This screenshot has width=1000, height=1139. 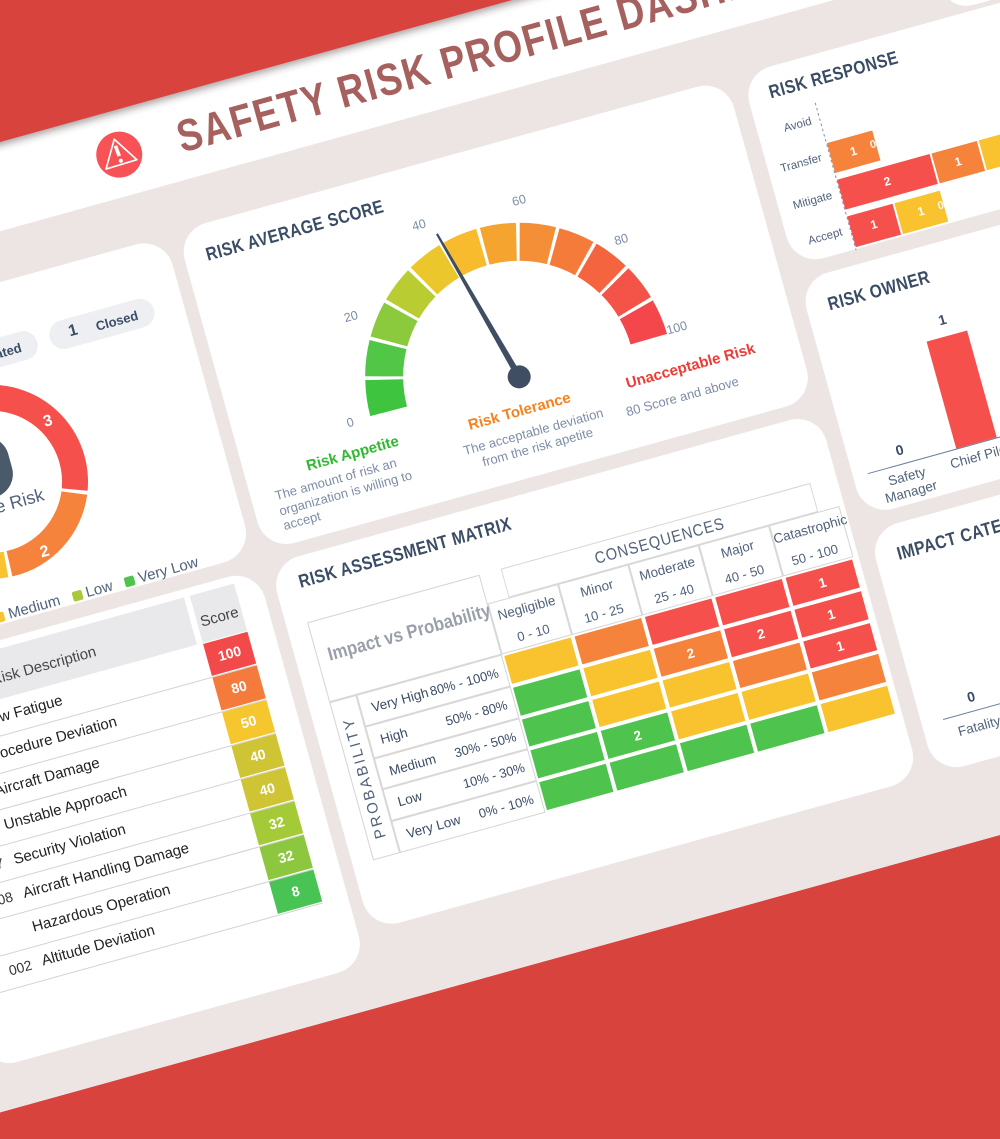 What do you see at coordinates (44, 552) in the screenshot?
I see `svg-text: 2` at bounding box center [44, 552].